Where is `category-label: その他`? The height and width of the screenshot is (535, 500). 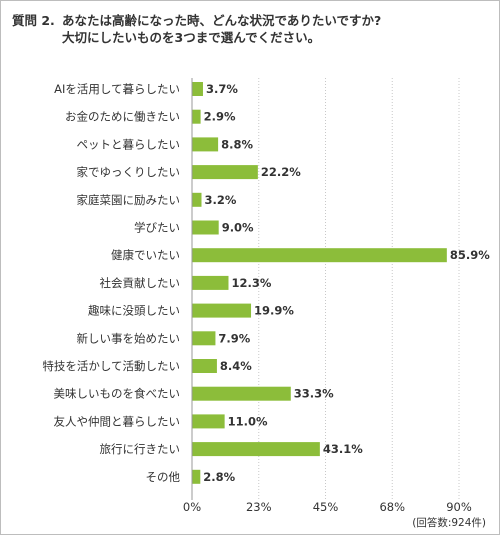
category-label: その他 is located at coordinates (163, 477).